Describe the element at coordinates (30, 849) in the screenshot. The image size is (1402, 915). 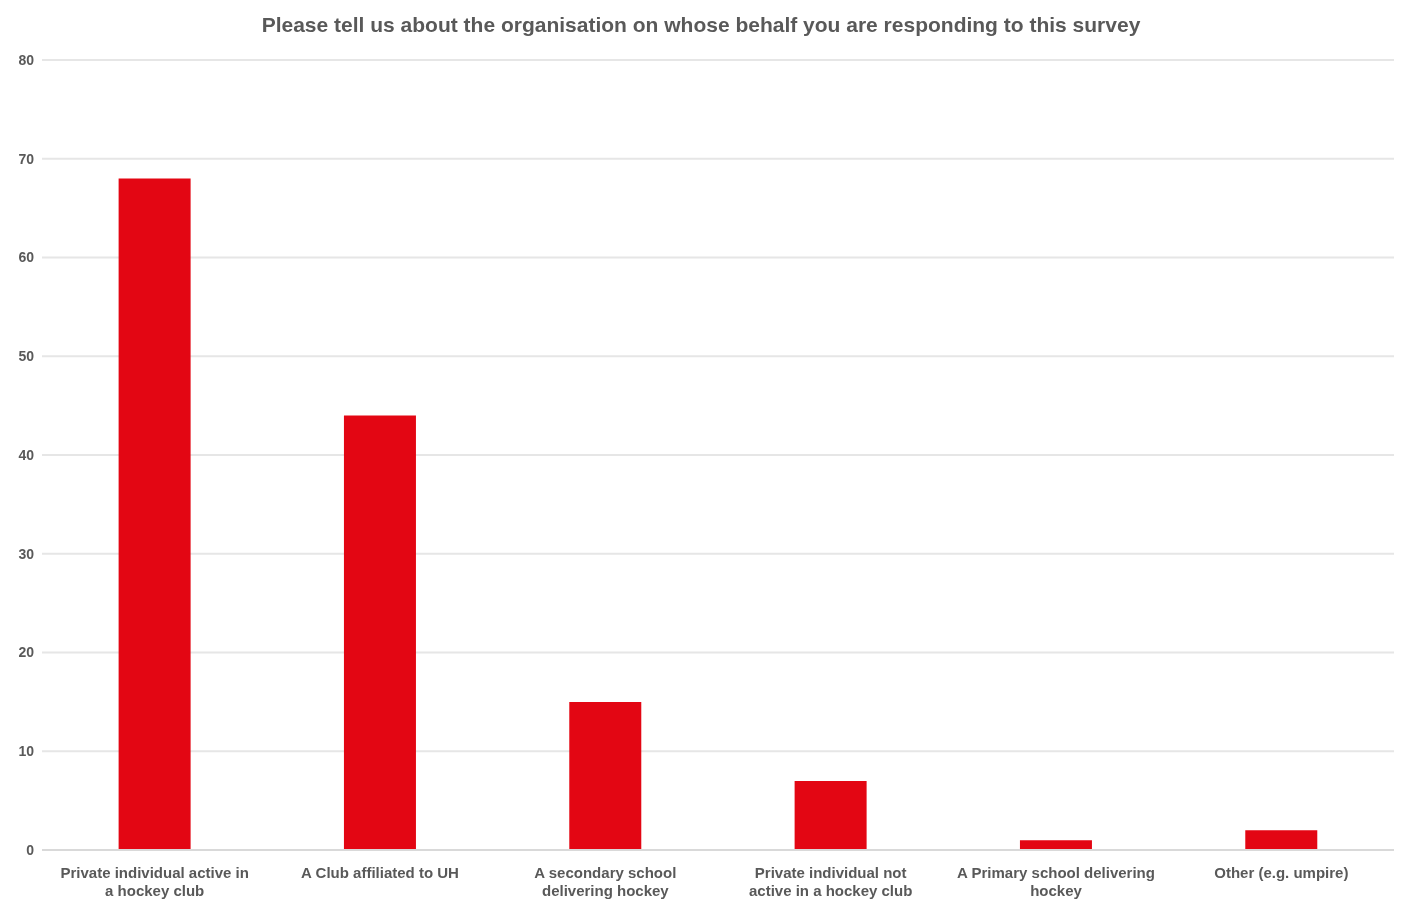
I see `y-tick-label: 0` at that location.